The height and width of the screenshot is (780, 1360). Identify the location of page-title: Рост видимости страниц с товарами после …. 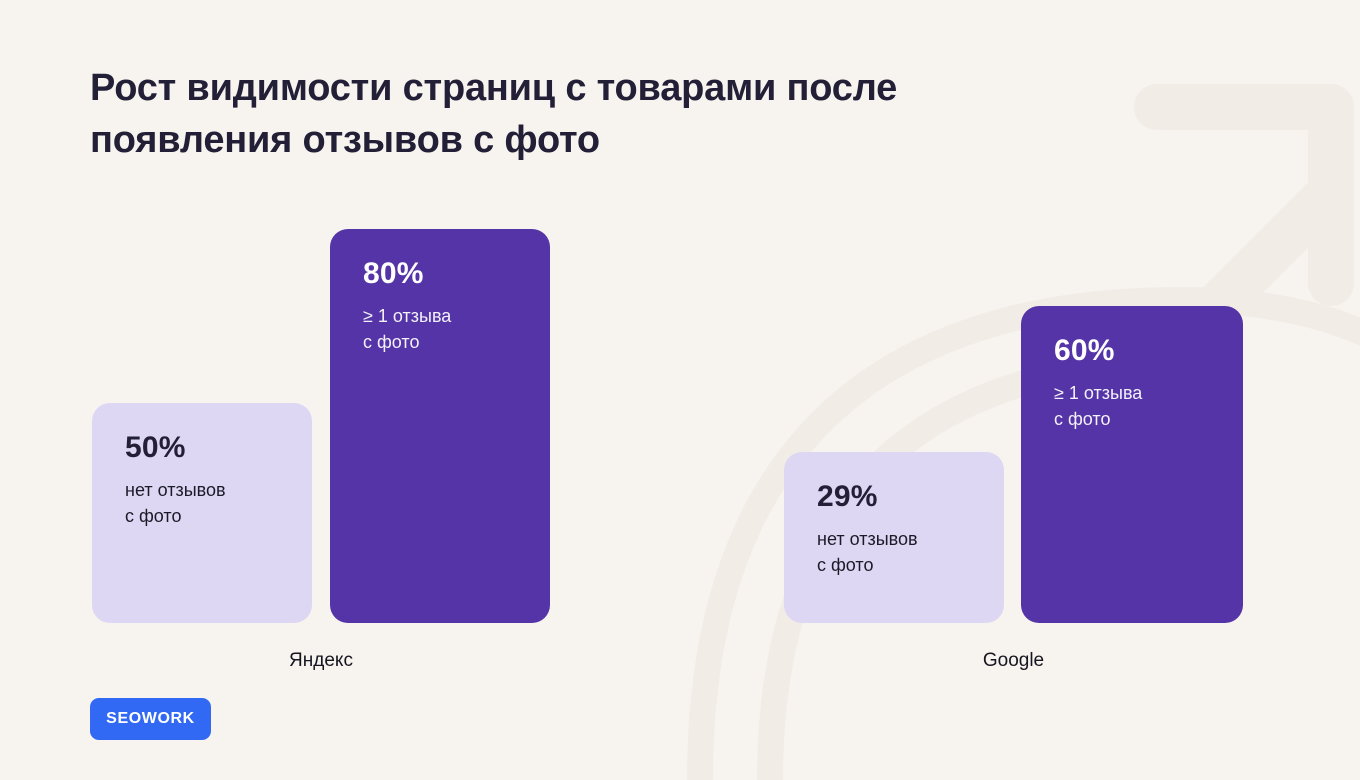
(494, 114).